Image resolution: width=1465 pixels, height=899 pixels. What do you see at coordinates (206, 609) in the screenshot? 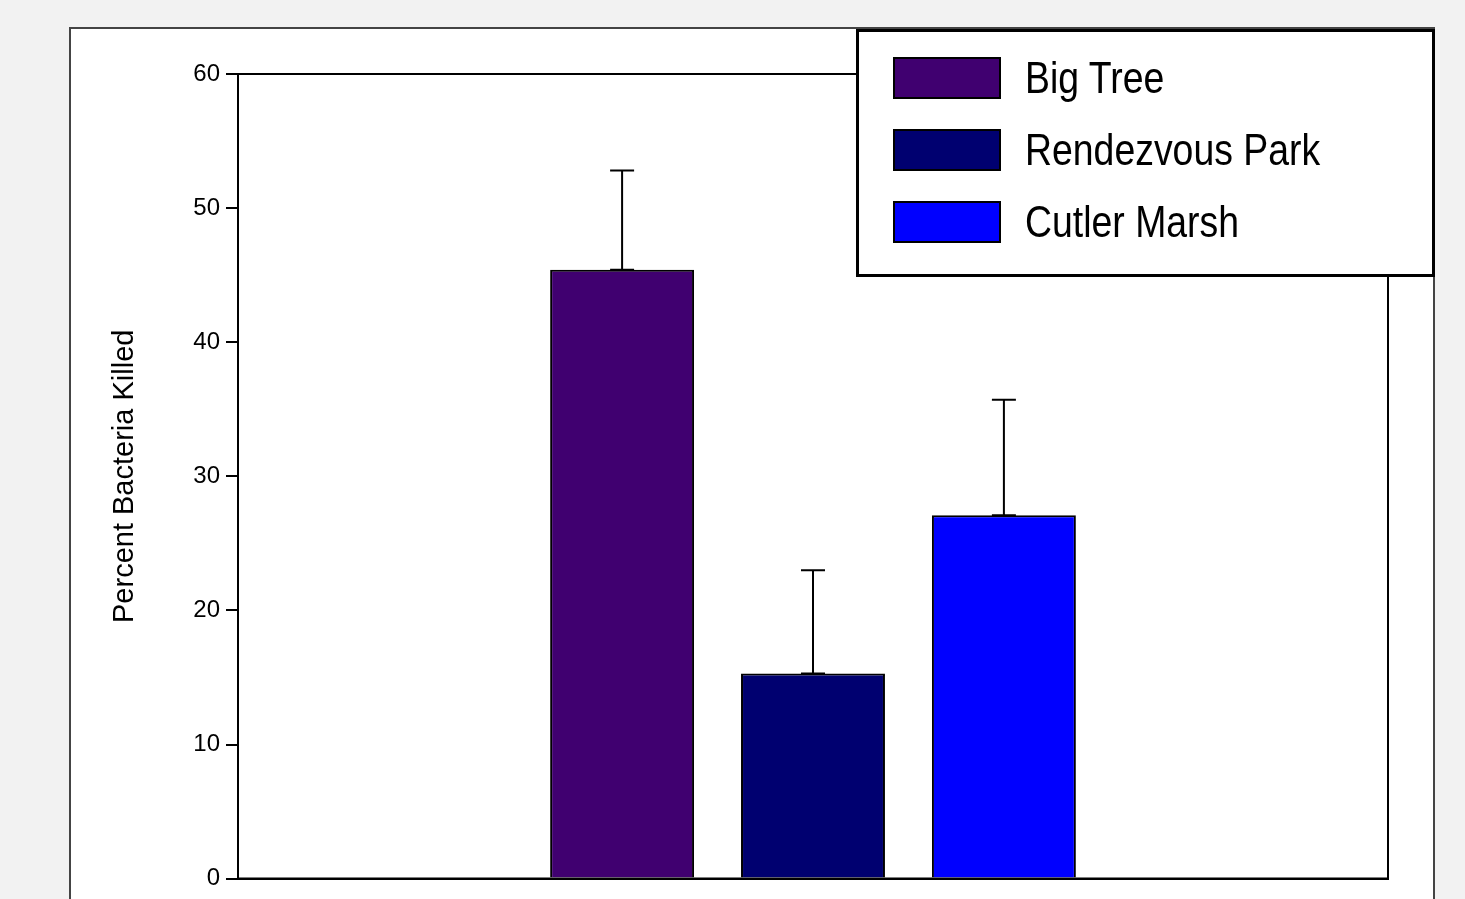
I see `y-tick-label: 20` at bounding box center [206, 609].